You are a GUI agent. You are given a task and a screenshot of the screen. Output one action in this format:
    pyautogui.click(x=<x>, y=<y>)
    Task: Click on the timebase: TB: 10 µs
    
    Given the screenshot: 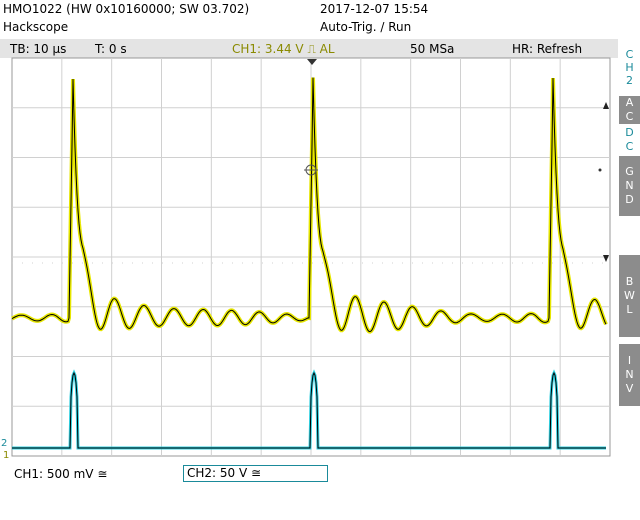 What is the action you would take?
    pyautogui.click(x=38, y=49)
    